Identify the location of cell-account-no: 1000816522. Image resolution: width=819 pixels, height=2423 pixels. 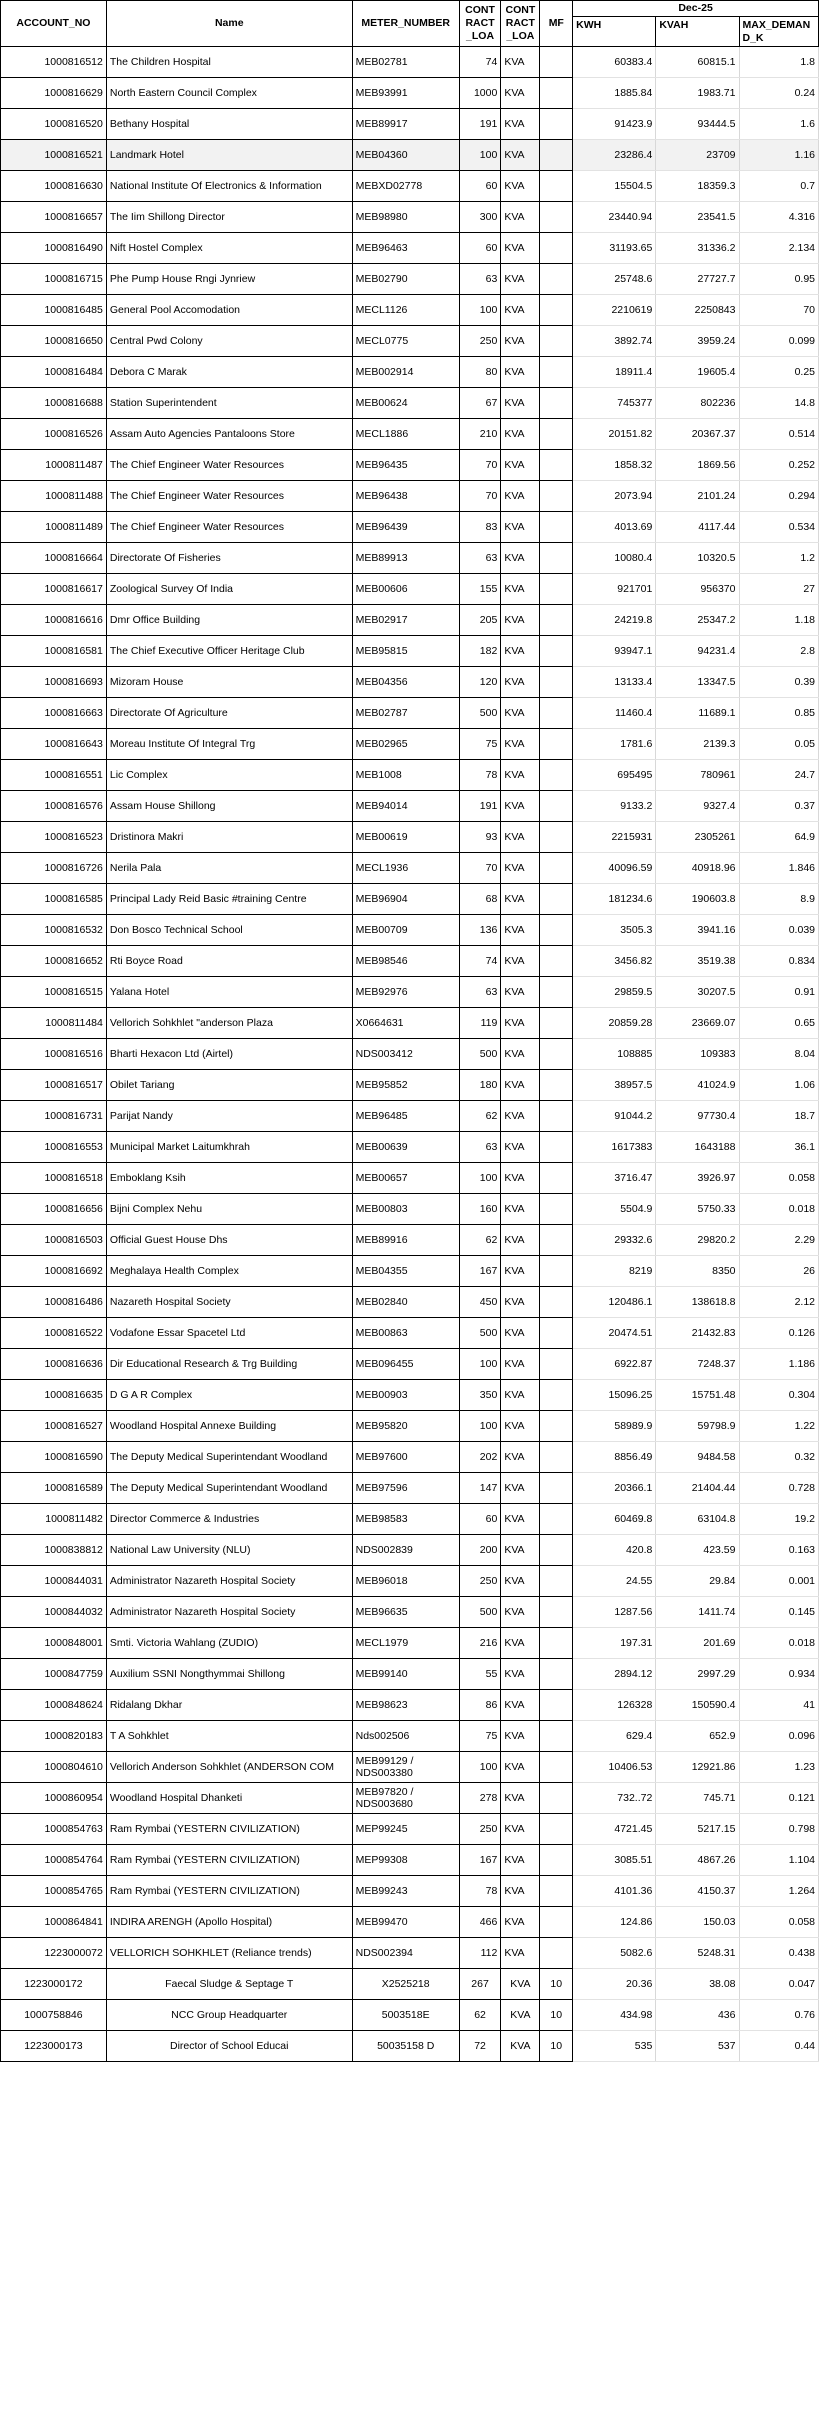
(53, 1333).